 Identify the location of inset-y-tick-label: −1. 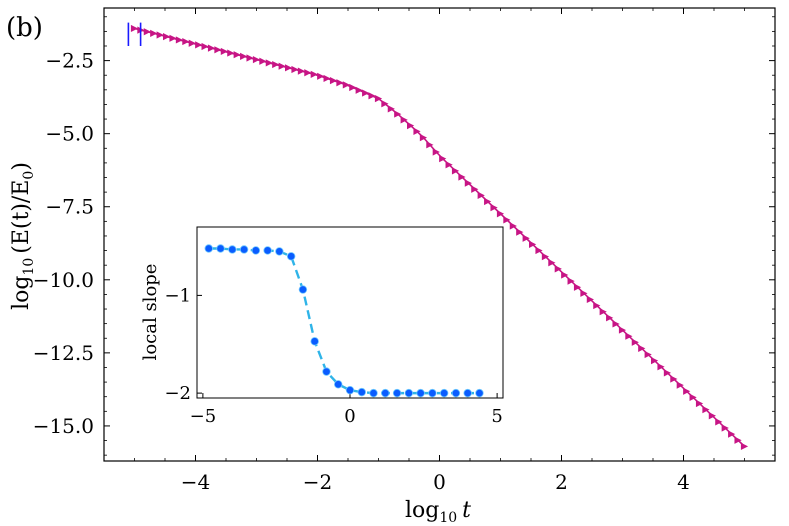
(177, 295).